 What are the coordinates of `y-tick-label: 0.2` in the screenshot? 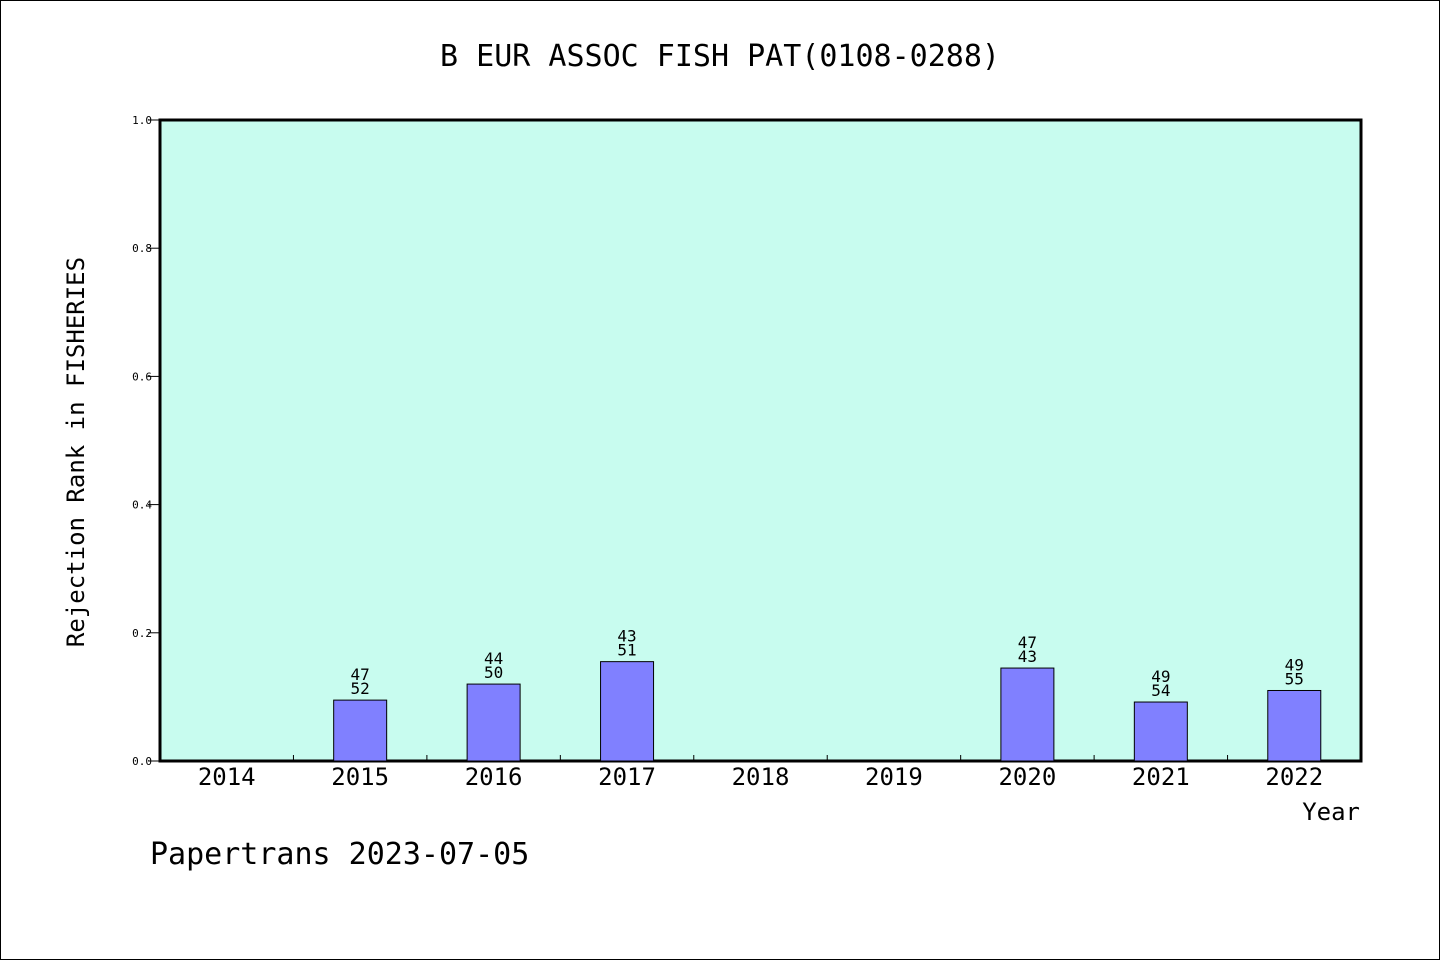 It's located at (142, 633).